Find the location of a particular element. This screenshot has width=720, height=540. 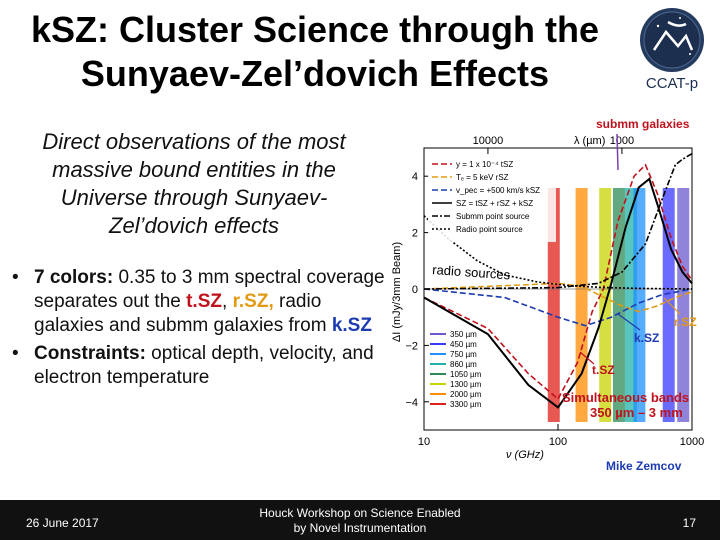

y-tick-label: 0 is located at coordinates (415, 290).